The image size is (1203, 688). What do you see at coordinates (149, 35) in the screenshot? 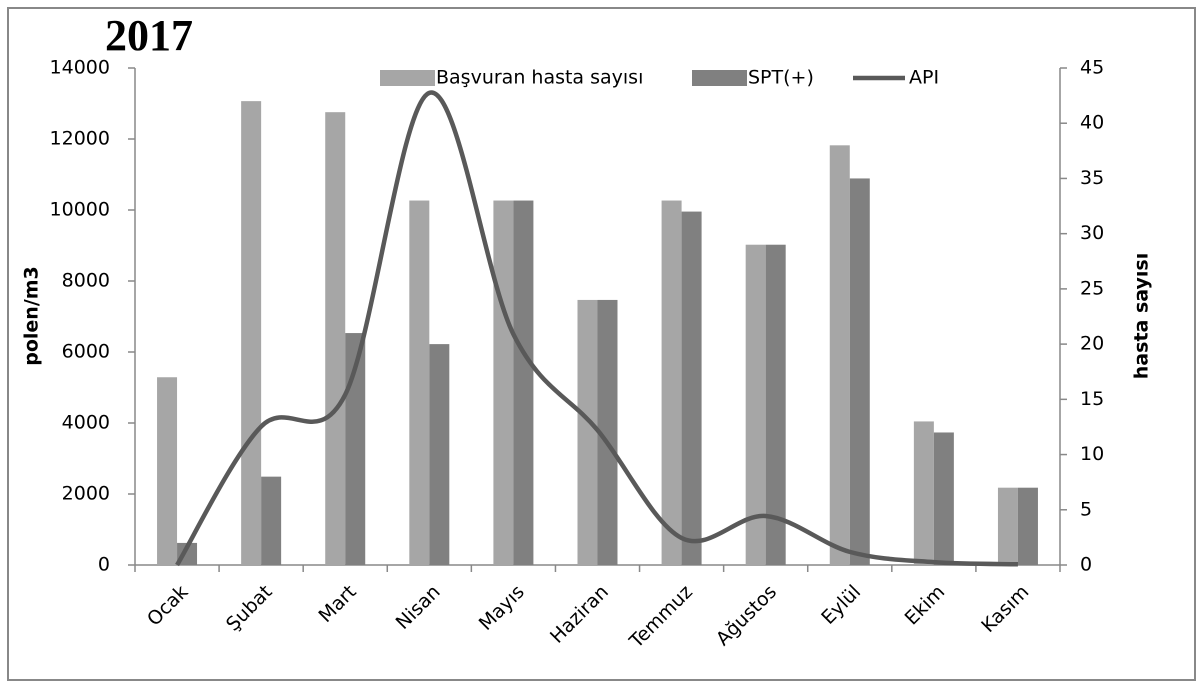
I see `chart-title: 2017` at bounding box center [149, 35].